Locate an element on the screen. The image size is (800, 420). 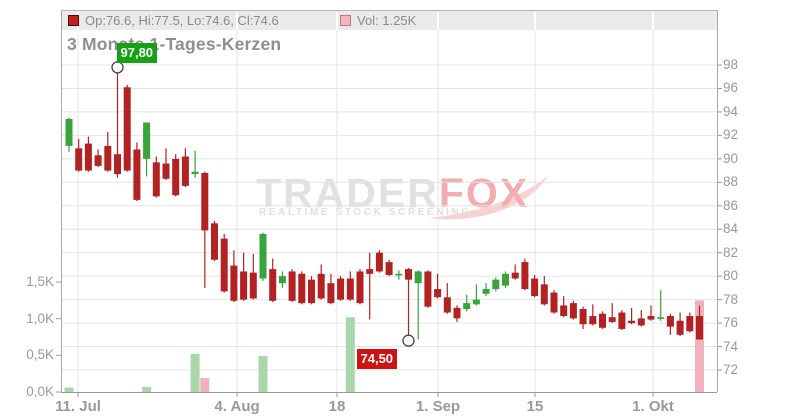
price-axis-label: 88 is located at coordinates (731, 182).